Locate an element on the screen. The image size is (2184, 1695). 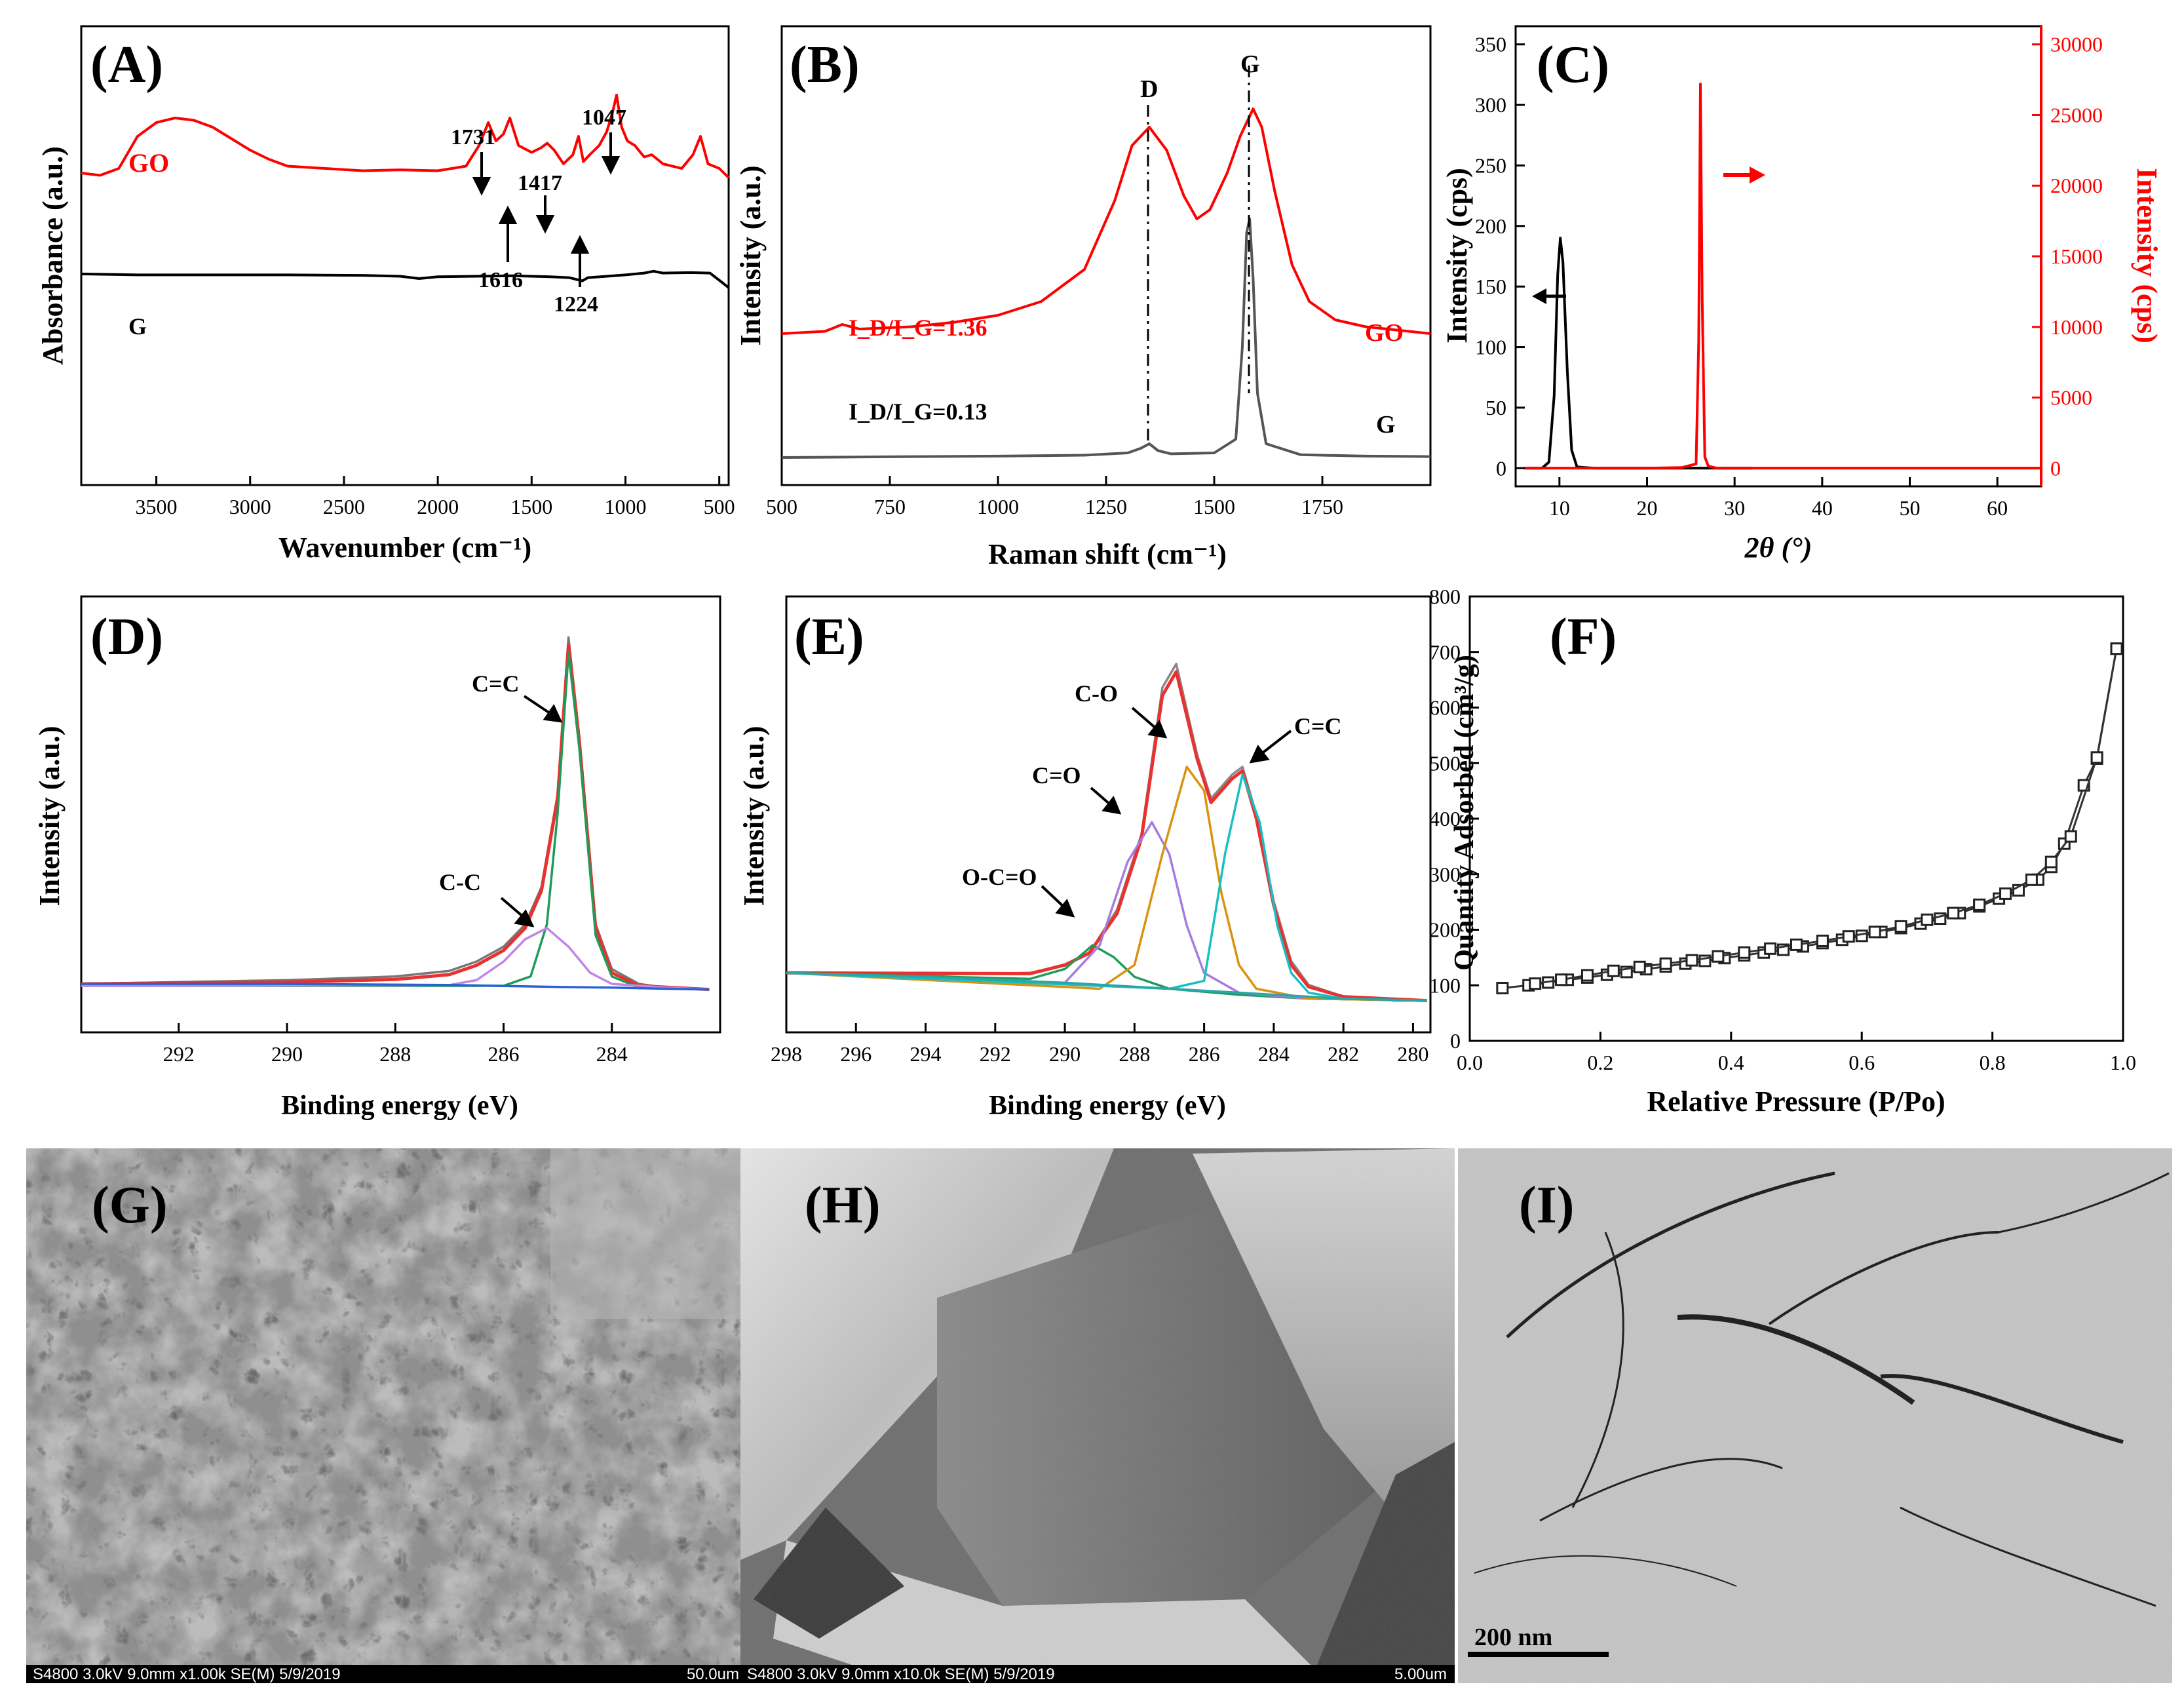
d-label-cc-single: C-C is located at coordinates (460, 882).